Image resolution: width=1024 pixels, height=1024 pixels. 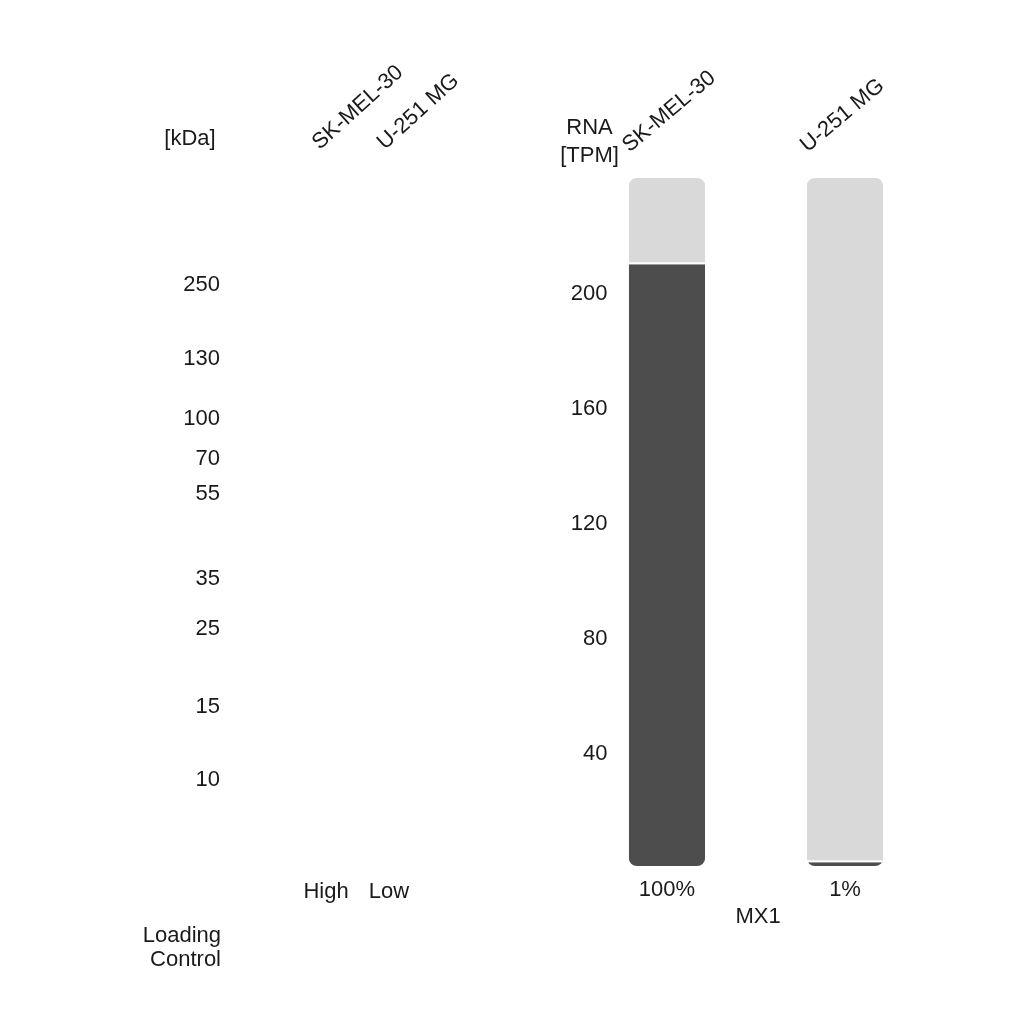 I want to click on text: 70, so click(x=207, y=457).